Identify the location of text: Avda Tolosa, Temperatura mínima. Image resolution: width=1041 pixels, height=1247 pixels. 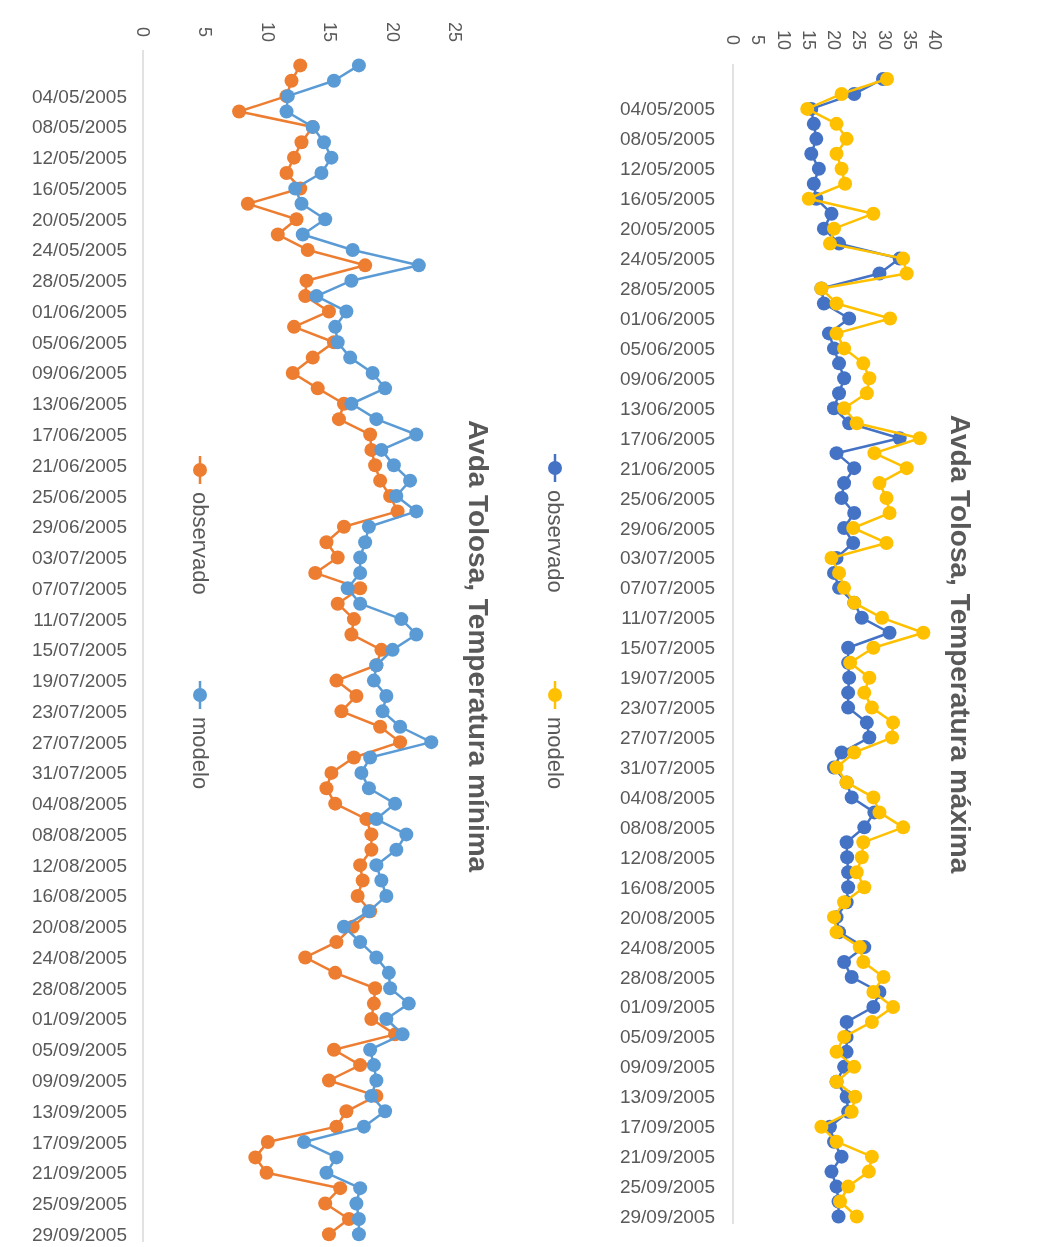
(478, 646).